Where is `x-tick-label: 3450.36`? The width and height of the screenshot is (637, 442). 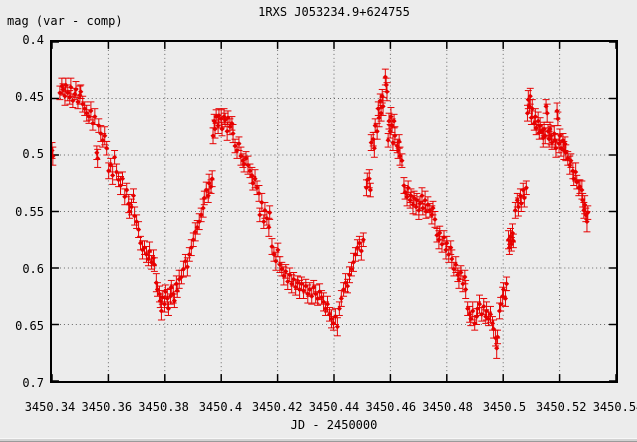
x-tick-label: 3450.36 is located at coordinates (107, 407).